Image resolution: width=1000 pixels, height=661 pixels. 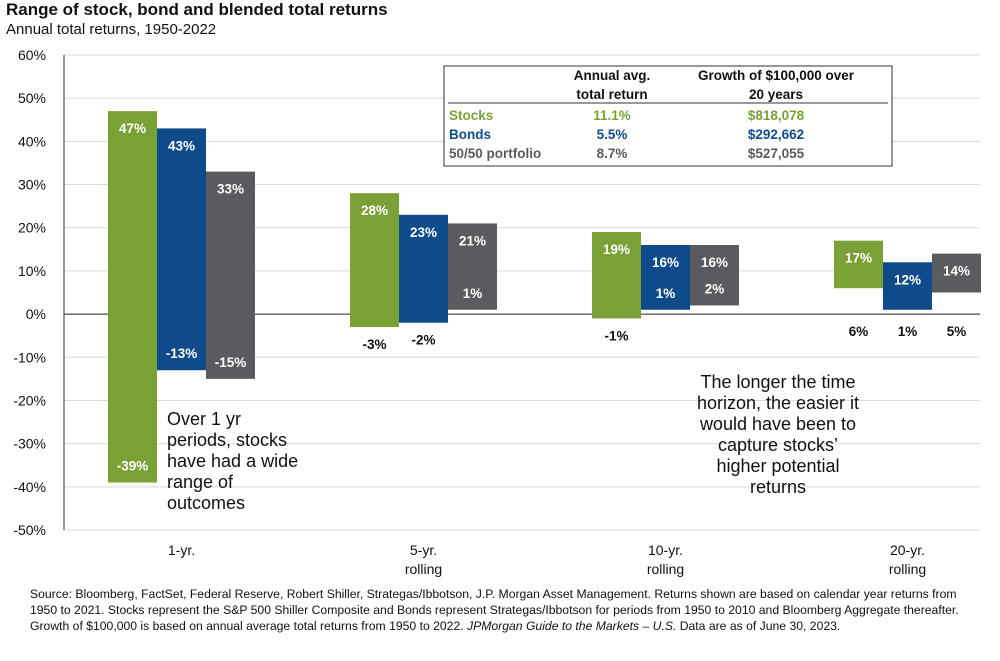 What do you see at coordinates (907, 279) in the screenshot?
I see `bar-max-label: 12%` at bounding box center [907, 279].